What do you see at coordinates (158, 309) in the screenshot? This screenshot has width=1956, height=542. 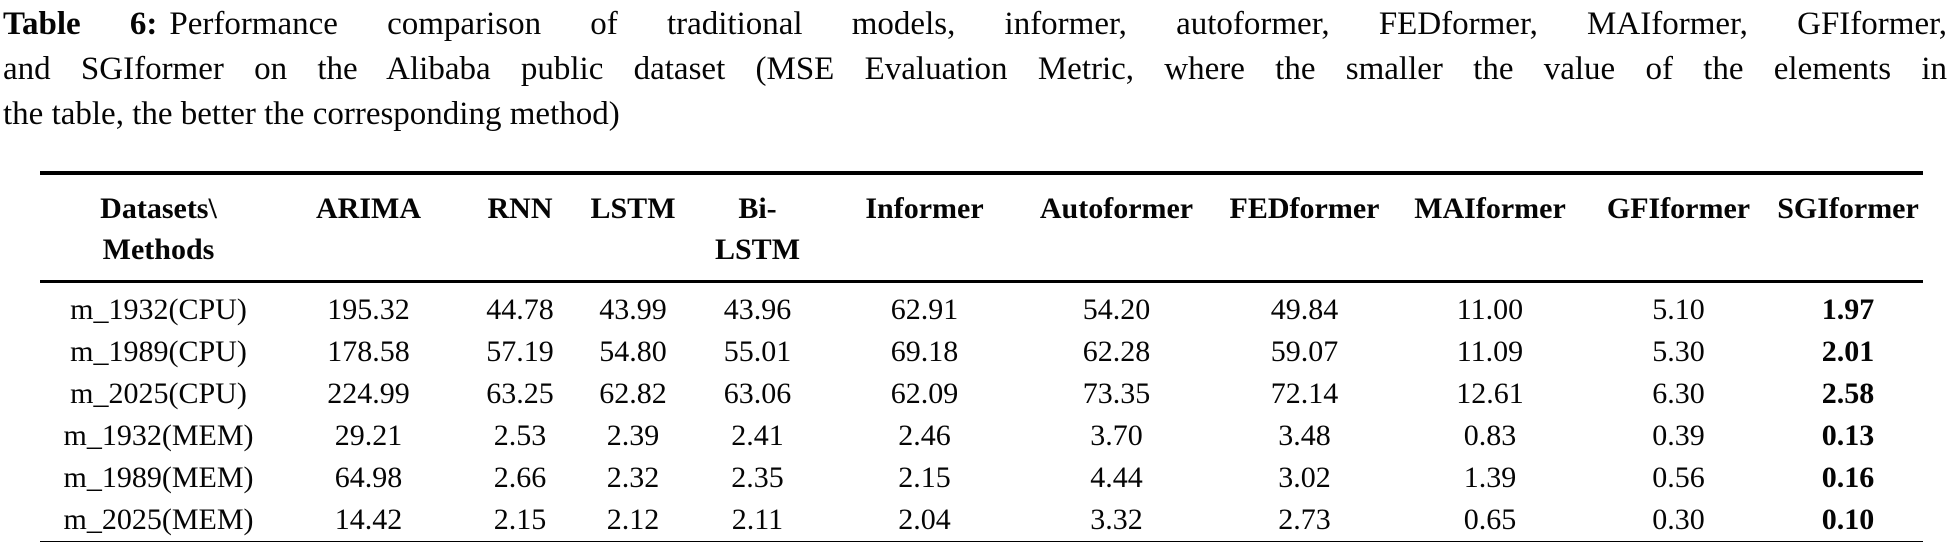 I see `dataset-cell: m_1932(CPU)` at bounding box center [158, 309].